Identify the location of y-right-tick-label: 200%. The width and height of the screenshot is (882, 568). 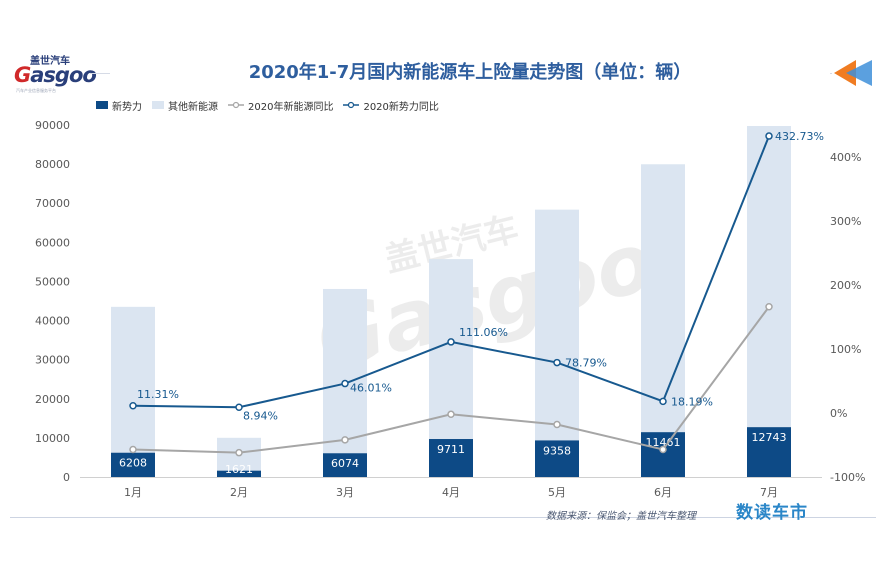
(845, 285).